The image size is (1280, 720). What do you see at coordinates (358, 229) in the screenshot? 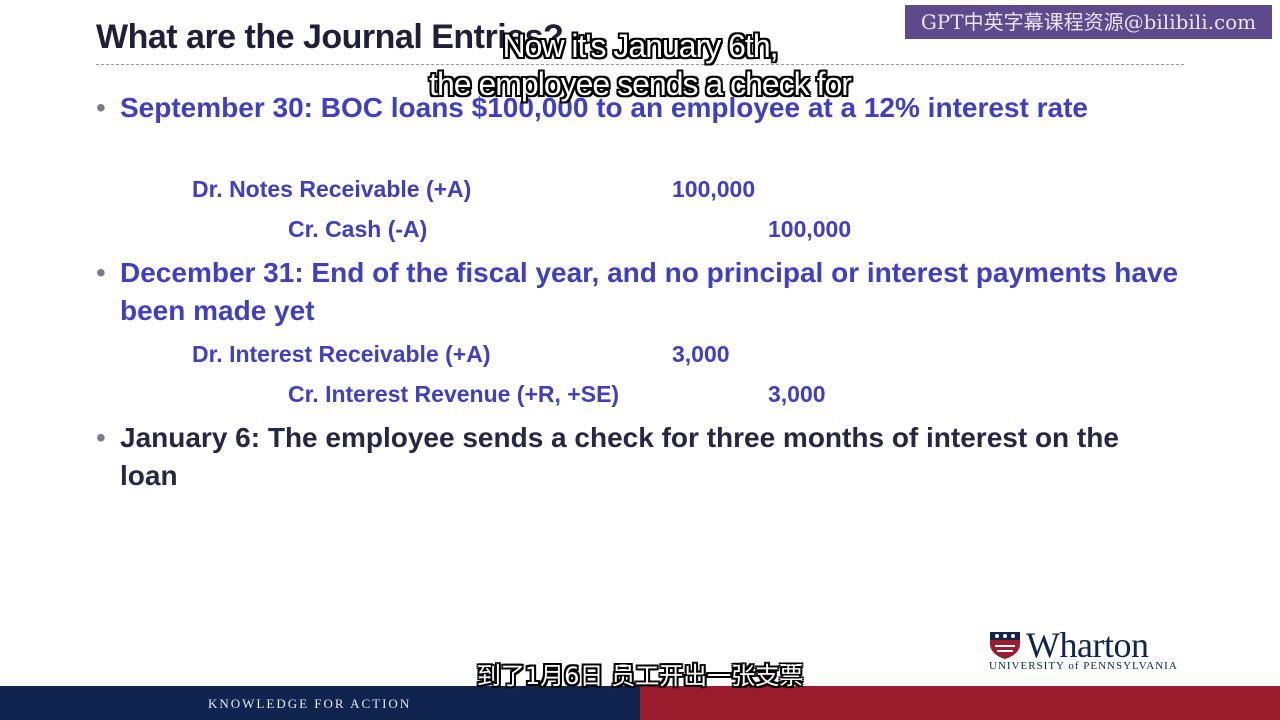
I see `entry-account: Cr. Cash (-A)` at bounding box center [358, 229].